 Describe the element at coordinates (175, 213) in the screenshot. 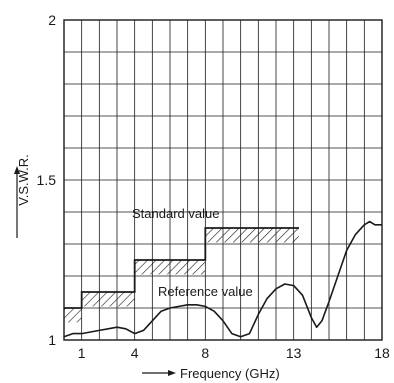

I see `annotation-standard-value: Standard value` at that location.